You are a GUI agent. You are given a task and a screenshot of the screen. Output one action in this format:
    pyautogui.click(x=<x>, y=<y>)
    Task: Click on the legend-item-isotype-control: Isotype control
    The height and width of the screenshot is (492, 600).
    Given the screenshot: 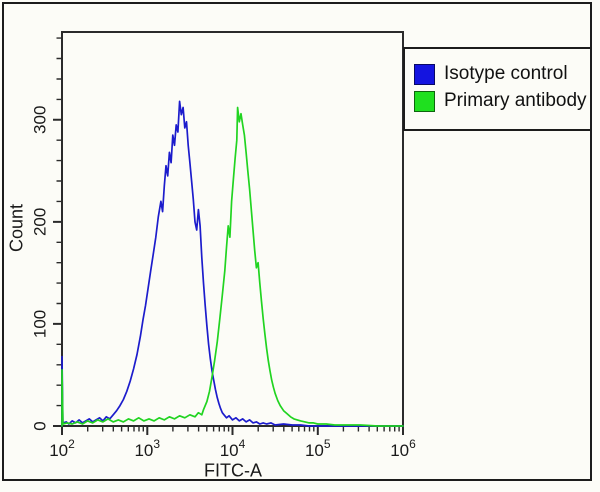 What is the action you would take?
    pyautogui.click(x=491, y=74)
    